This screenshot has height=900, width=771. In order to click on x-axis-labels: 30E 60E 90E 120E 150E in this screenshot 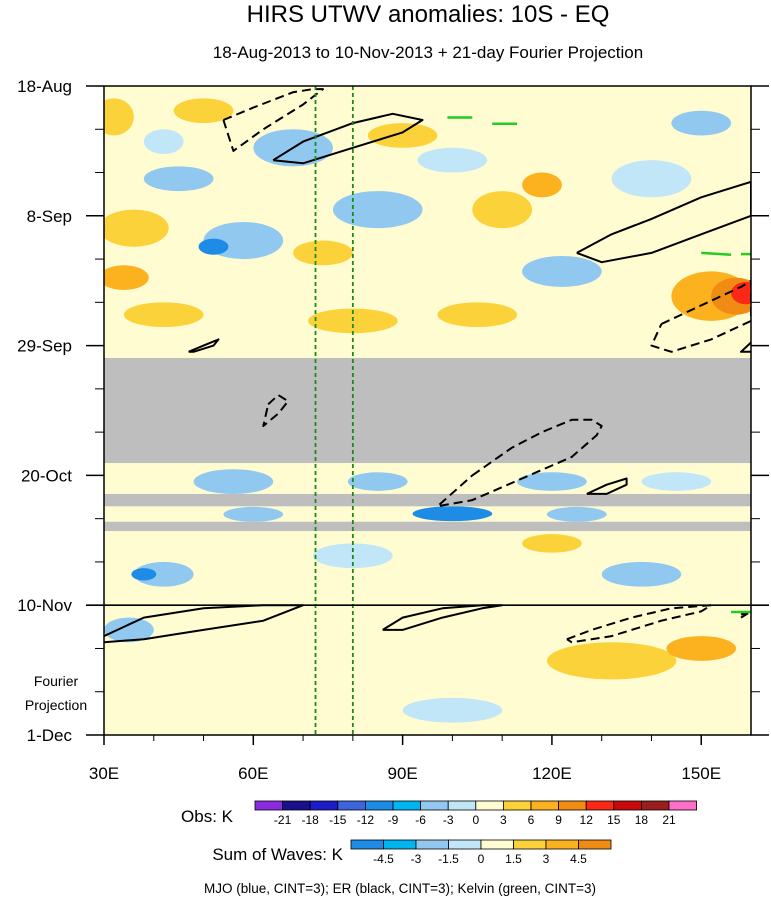, I will do `click(405, 773)`.